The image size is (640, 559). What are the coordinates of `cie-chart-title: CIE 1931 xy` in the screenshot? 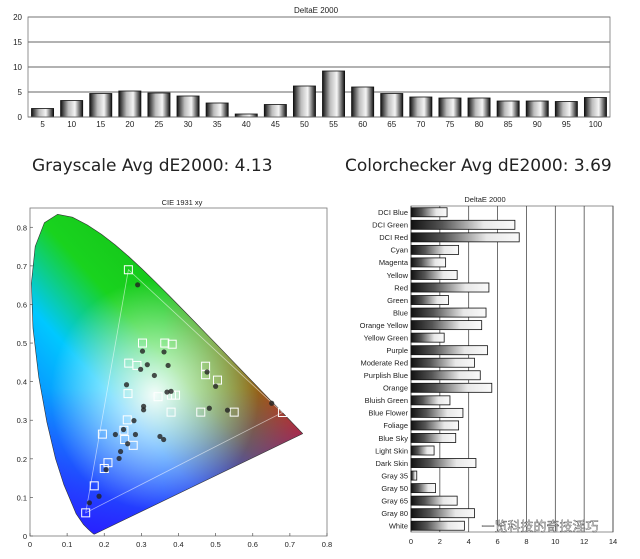 It's located at (182, 202).